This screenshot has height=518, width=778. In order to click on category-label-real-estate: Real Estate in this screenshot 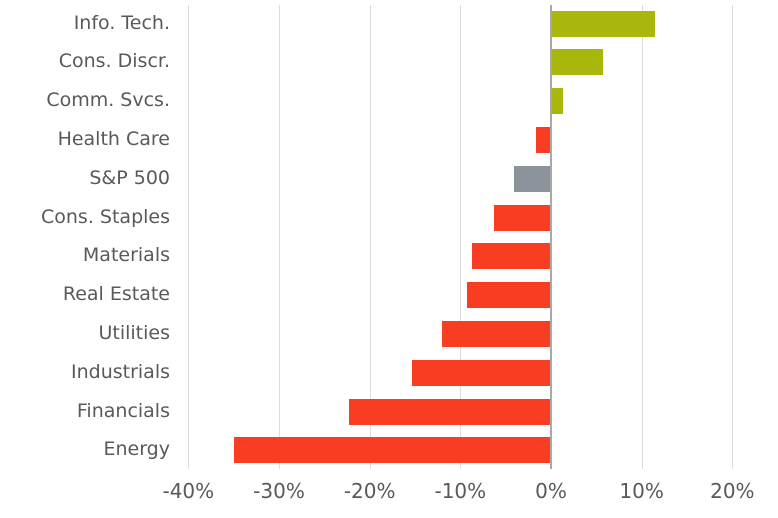, I will do `click(116, 294)`.